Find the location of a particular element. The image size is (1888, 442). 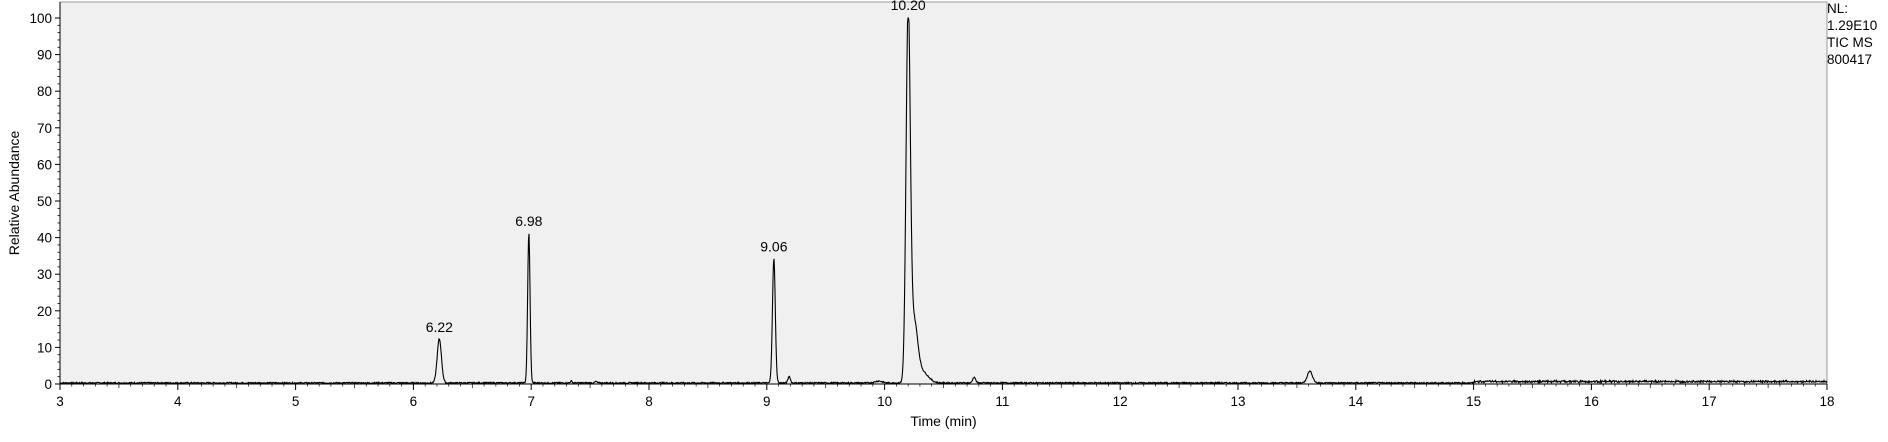

y-tick-label: 50 is located at coordinates (44, 201).